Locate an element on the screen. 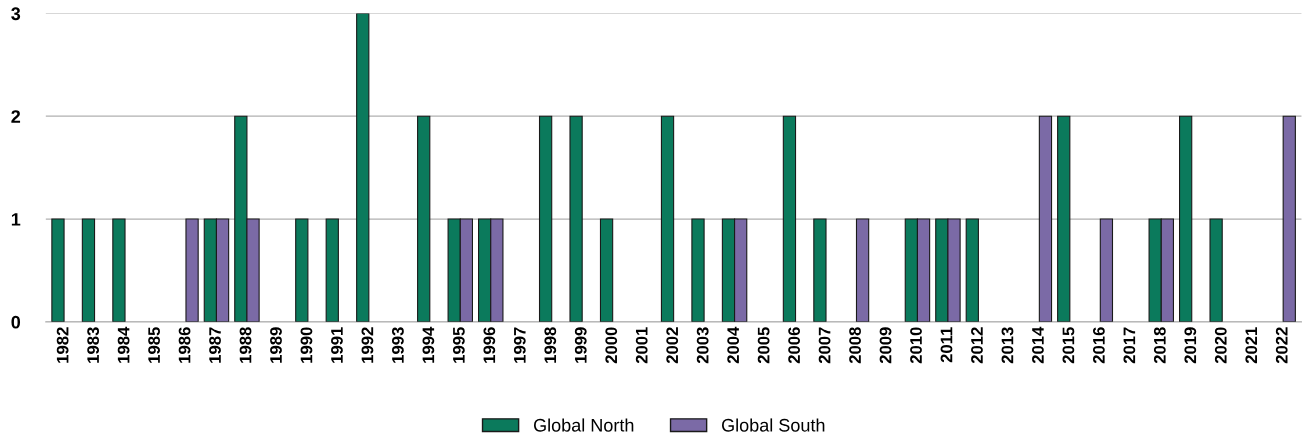 This screenshot has height=447, width=1308. legend-label: Global North is located at coordinates (583, 425).